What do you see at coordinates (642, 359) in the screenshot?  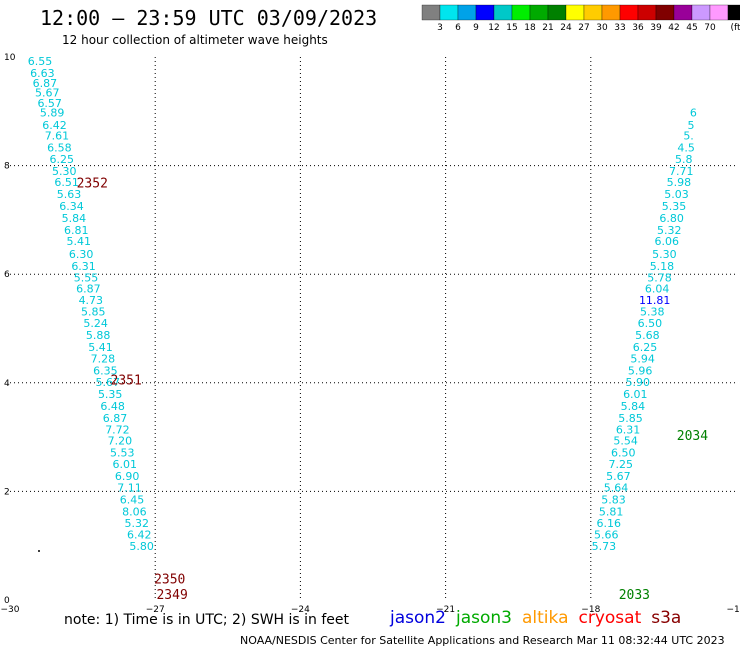 I see `data-point-label: 5.94` at bounding box center [642, 359].